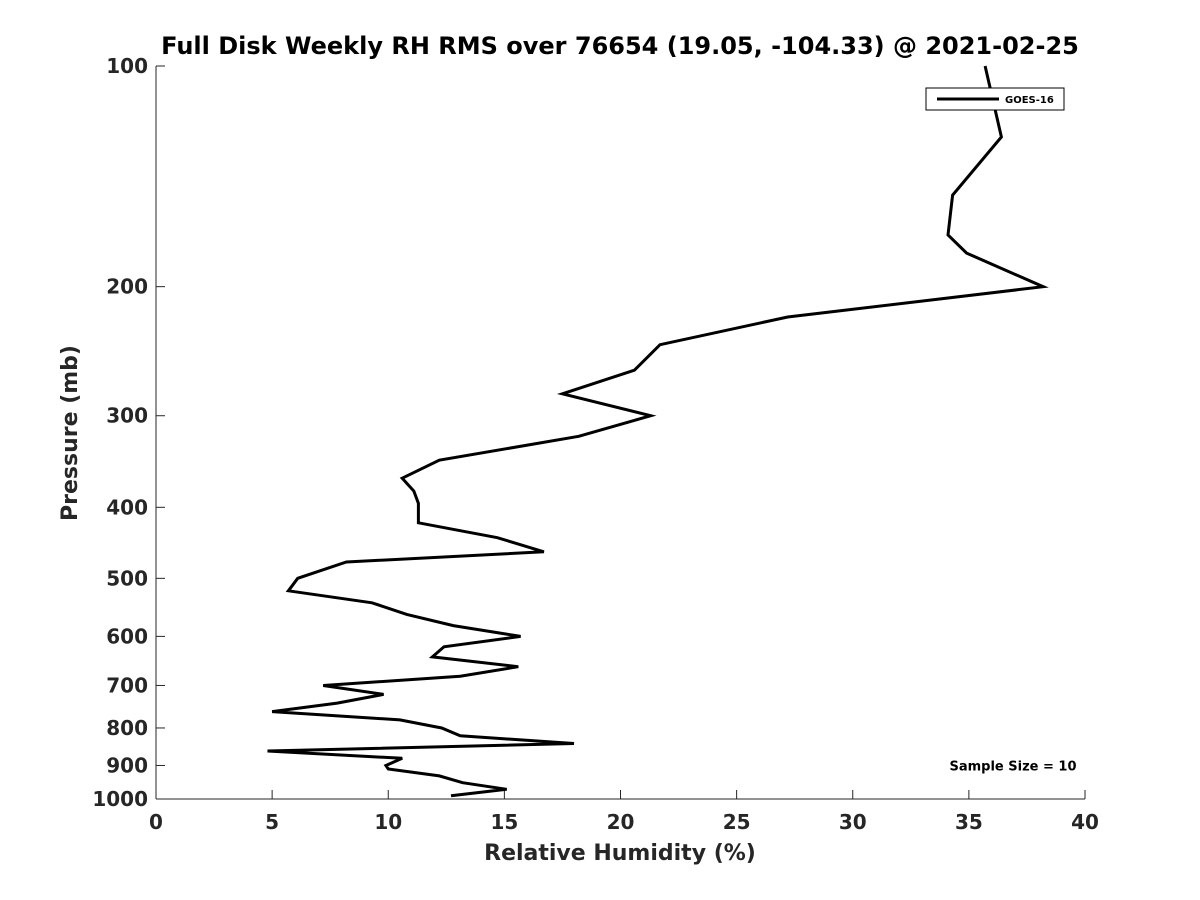 This screenshot has height=900, width=1200. I want to click on y-axis-label: Pressure (mb), so click(70, 433).